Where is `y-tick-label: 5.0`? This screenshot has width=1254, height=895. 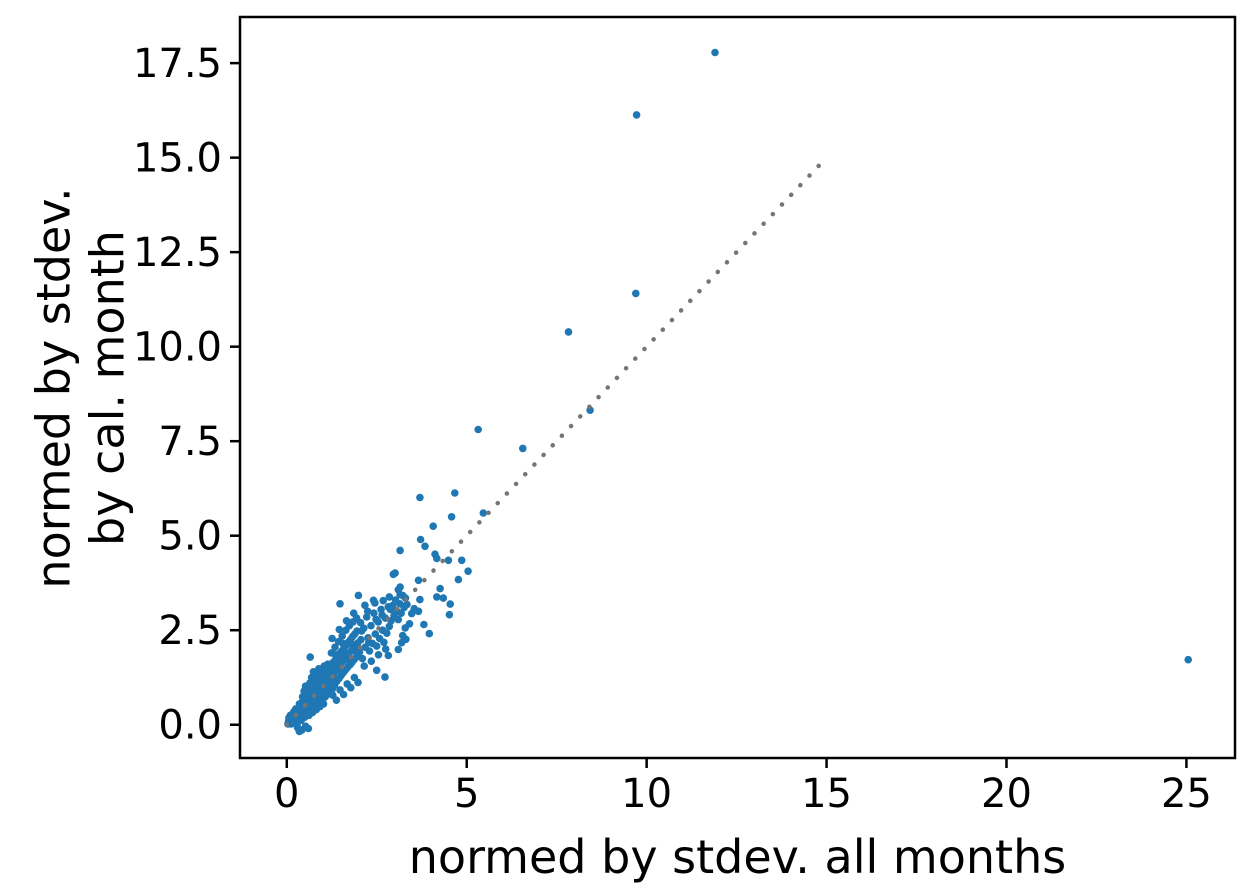
y-tick-label: 5.0 is located at coordinates (190, 537).